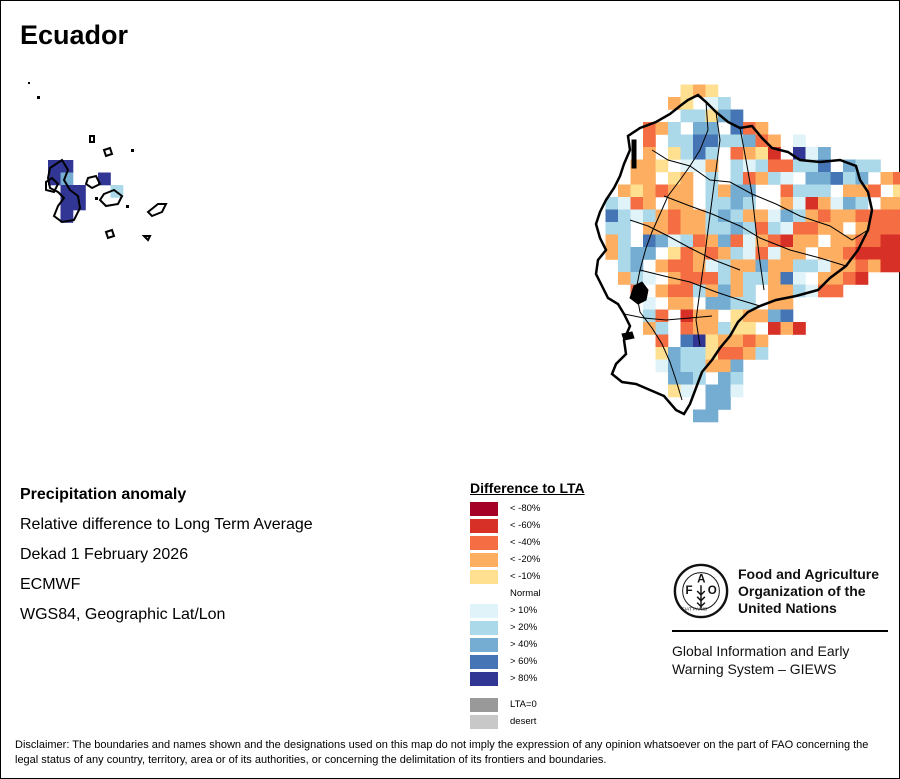 Image resolution: width=900 pixels, height=779 pixels. I want to click on fao-logo-icon: F A O FIAT PANIS, so click(701, 591).